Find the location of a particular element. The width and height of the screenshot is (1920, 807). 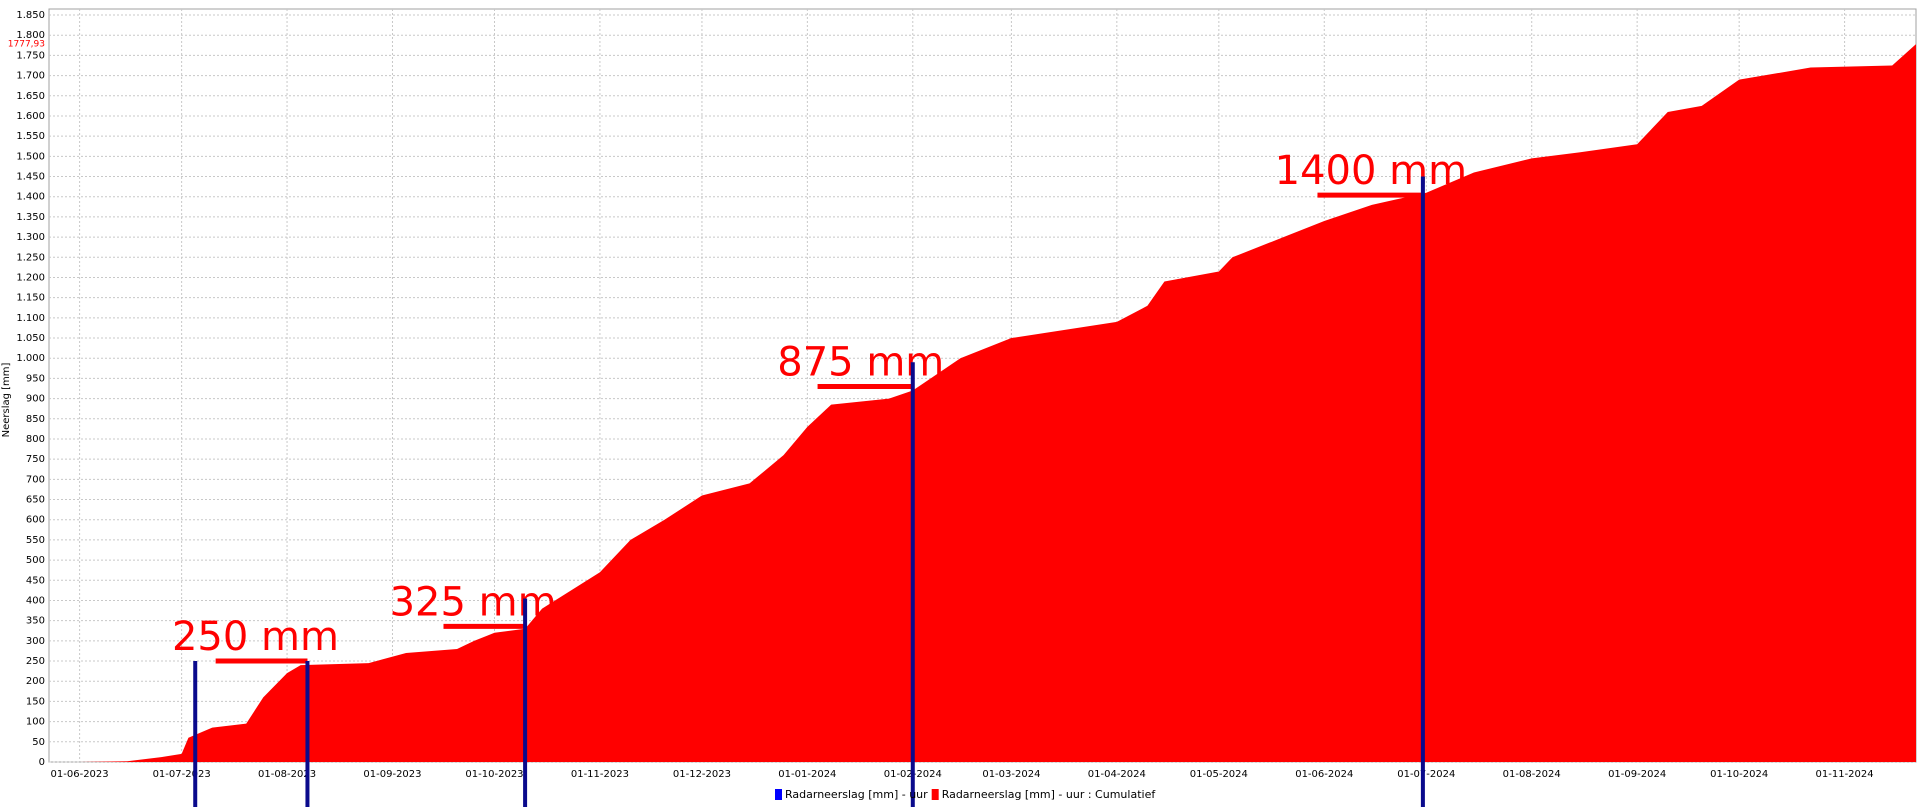

y-tick-label: 750 is located at coordinates (35, 459).